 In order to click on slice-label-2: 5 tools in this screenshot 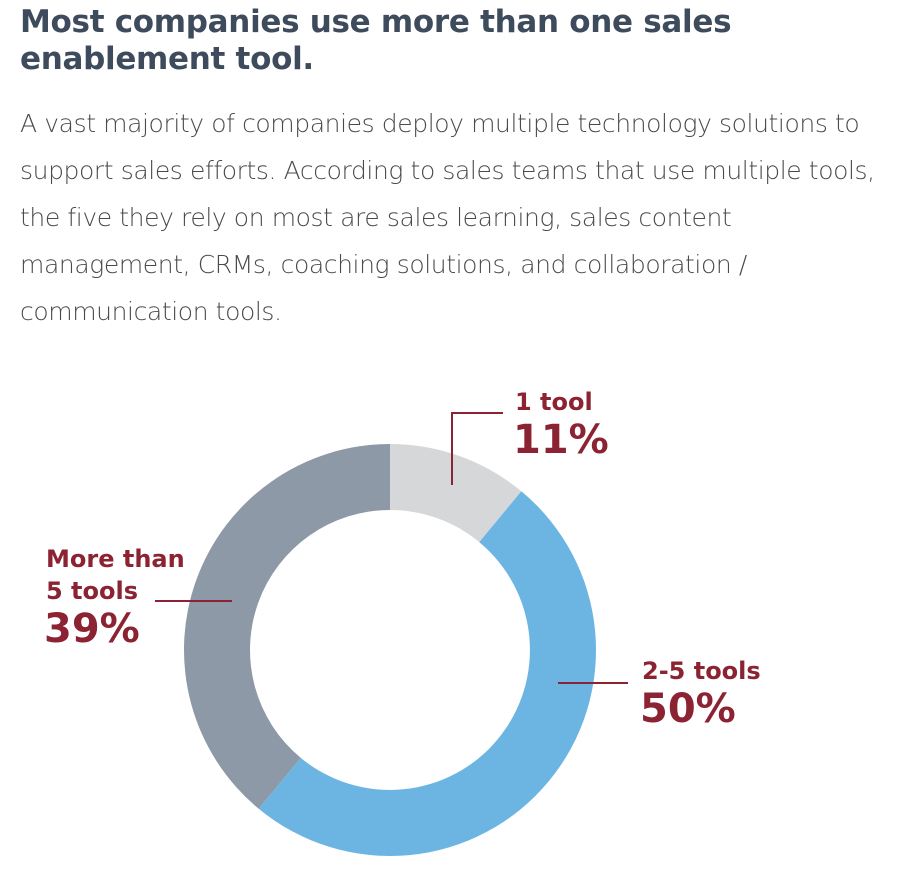, I will do `click(92, 591)`.